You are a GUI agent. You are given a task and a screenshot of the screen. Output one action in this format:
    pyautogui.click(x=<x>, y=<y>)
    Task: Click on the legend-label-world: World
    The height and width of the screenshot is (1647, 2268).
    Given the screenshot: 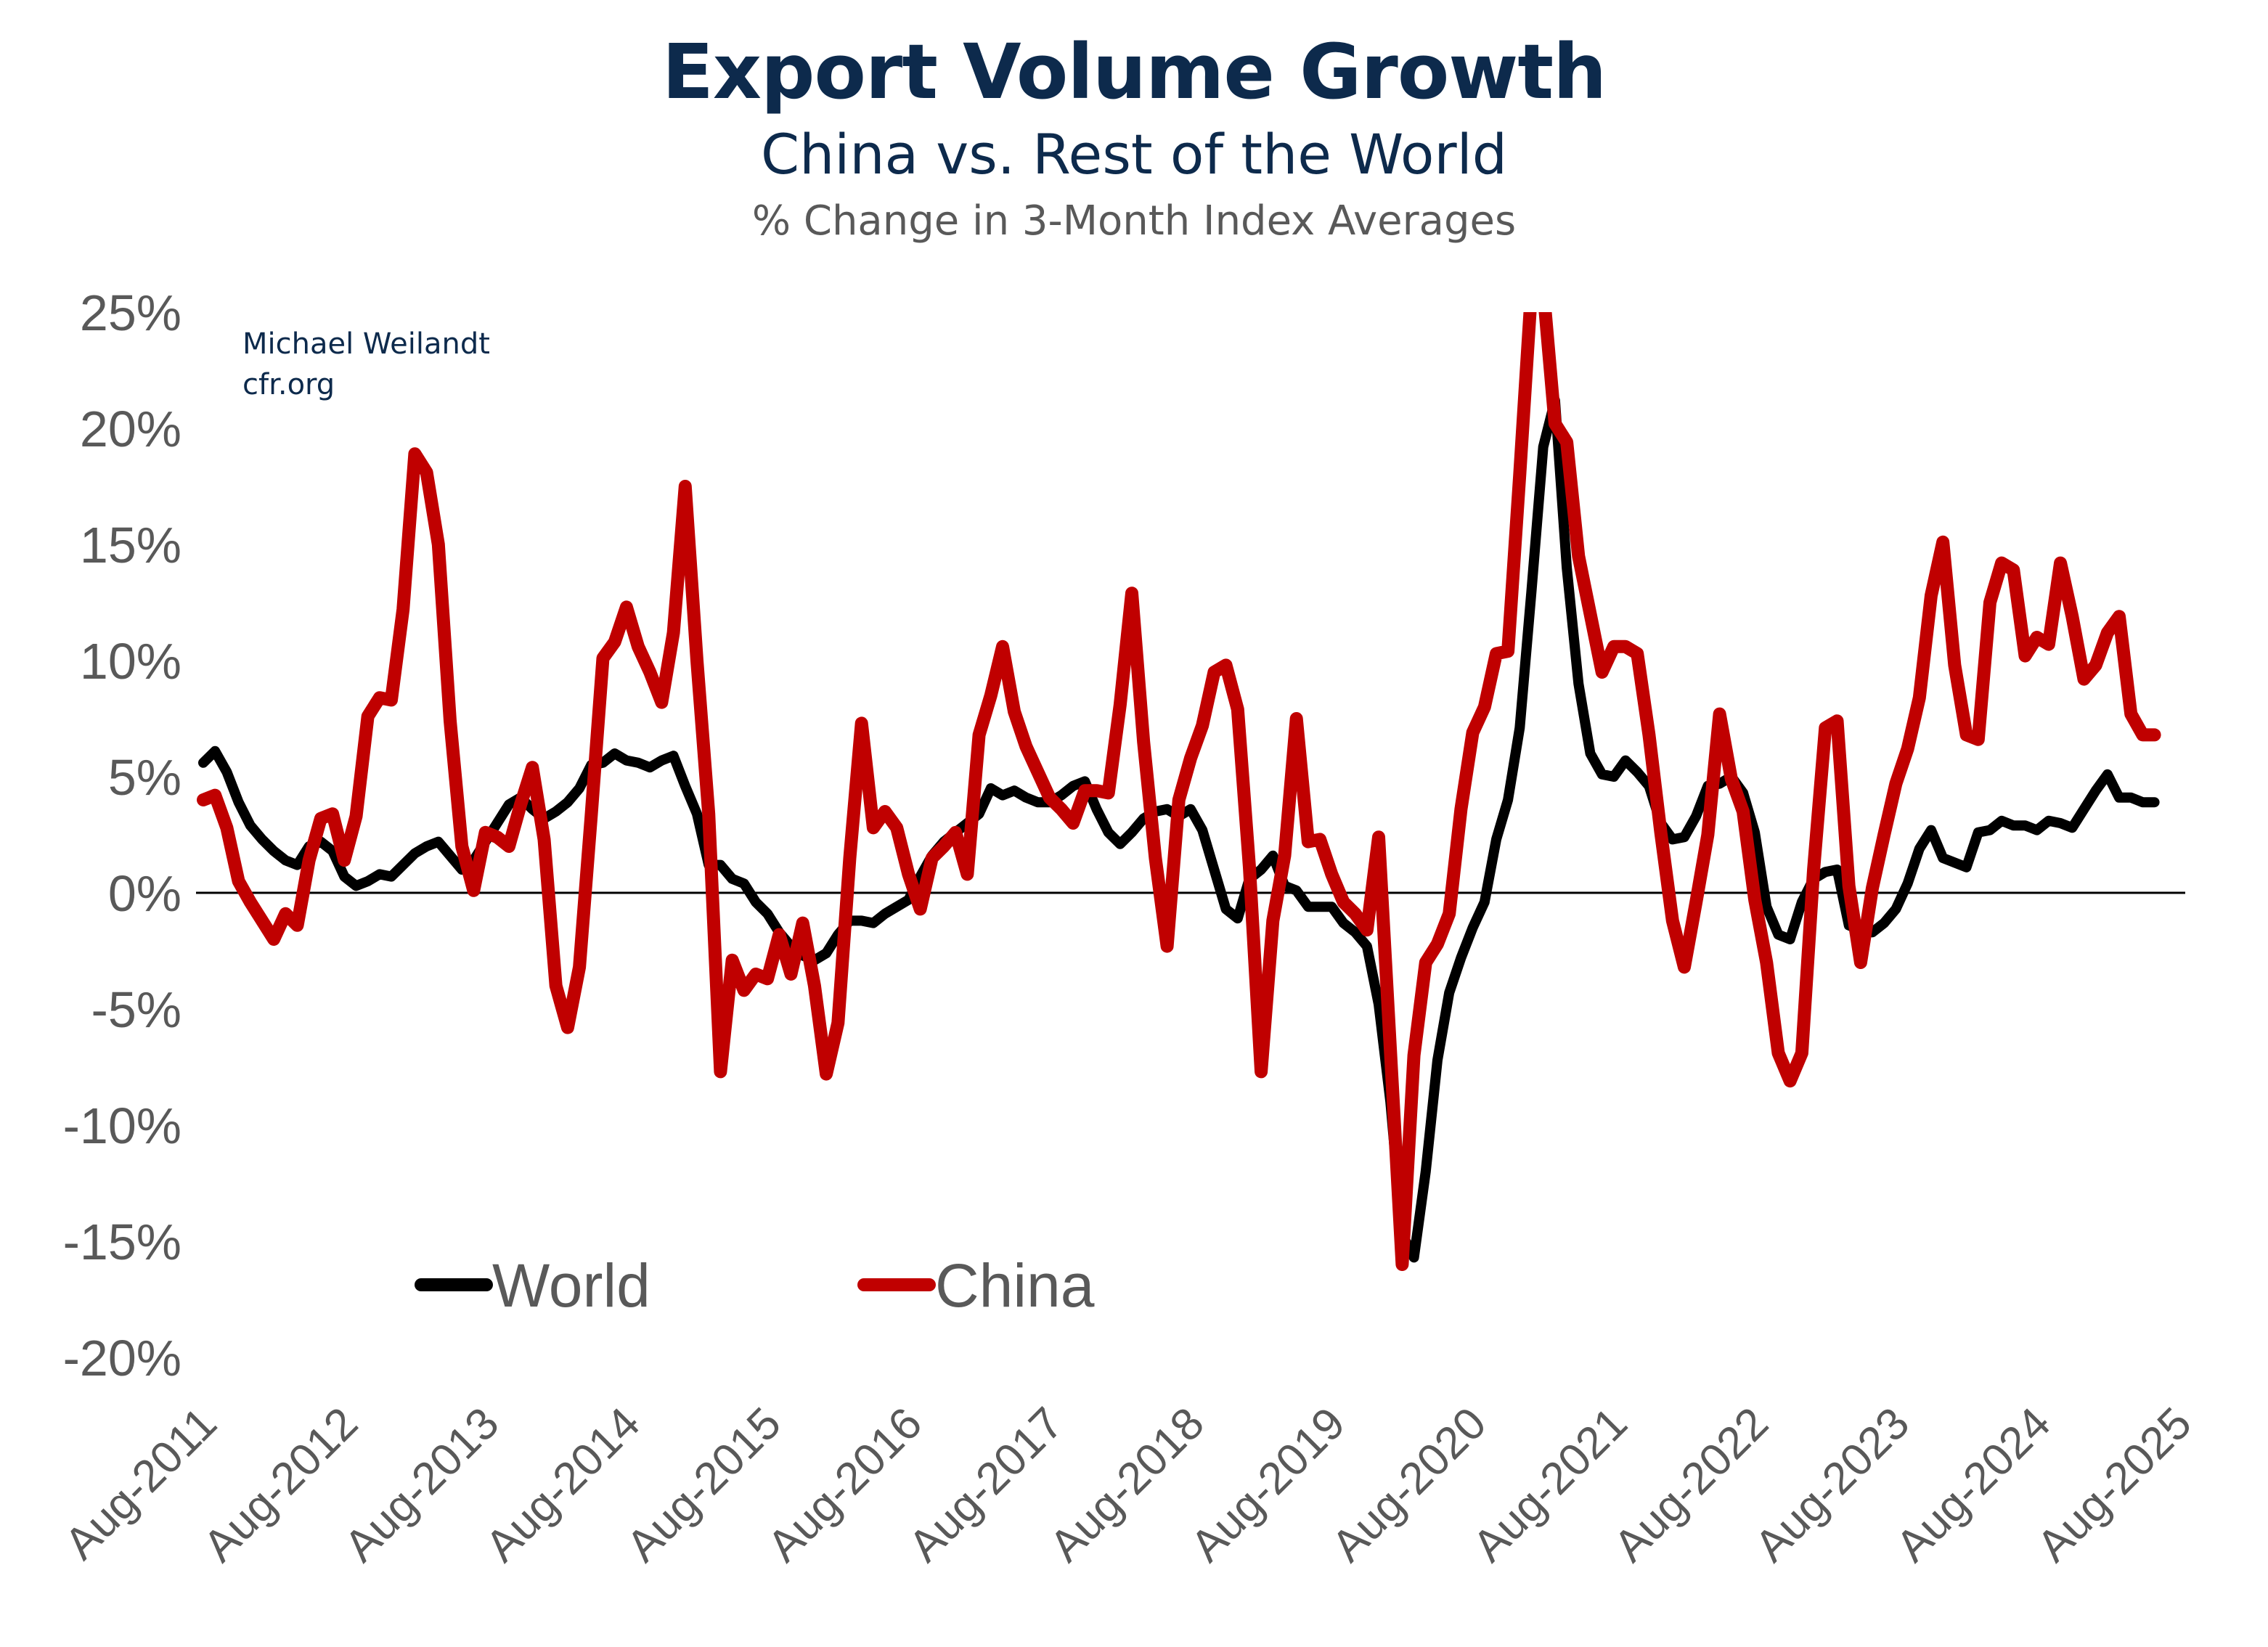 What is the action you would take?
    pyautogui.click(x=571, y=1285)
    